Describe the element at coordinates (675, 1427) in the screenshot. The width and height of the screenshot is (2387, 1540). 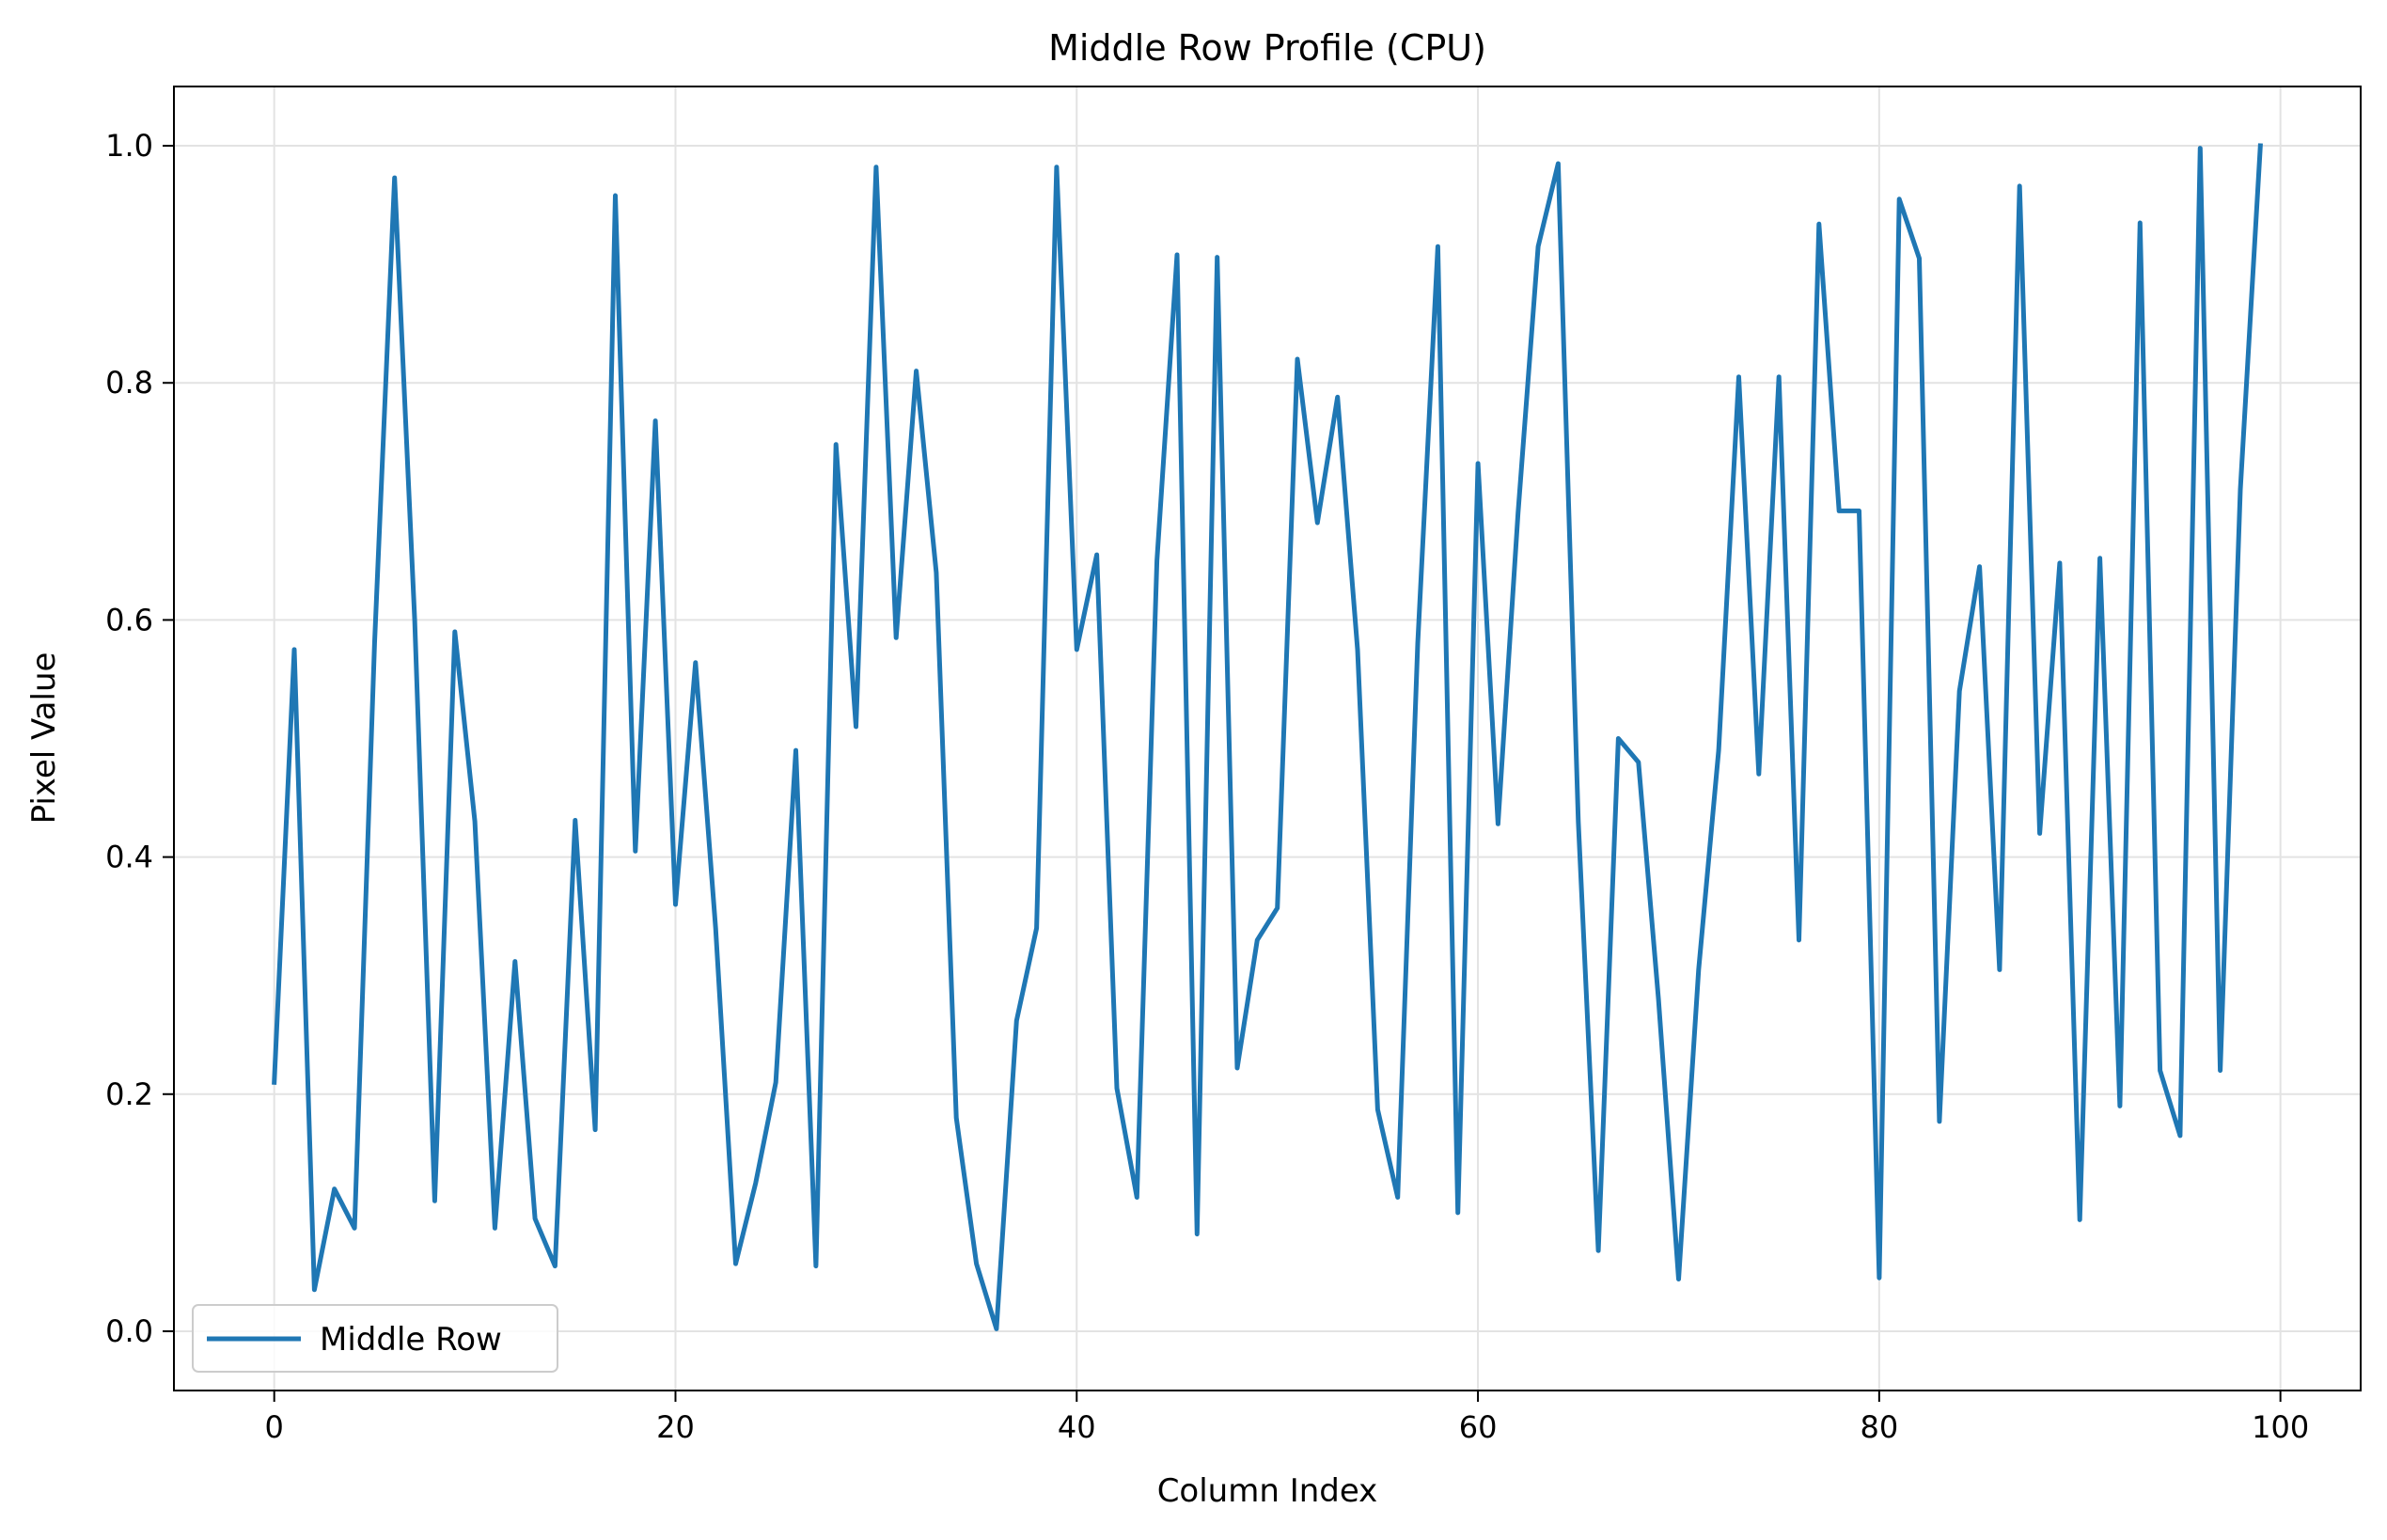
I see `x-tick-label: 20` at that location.